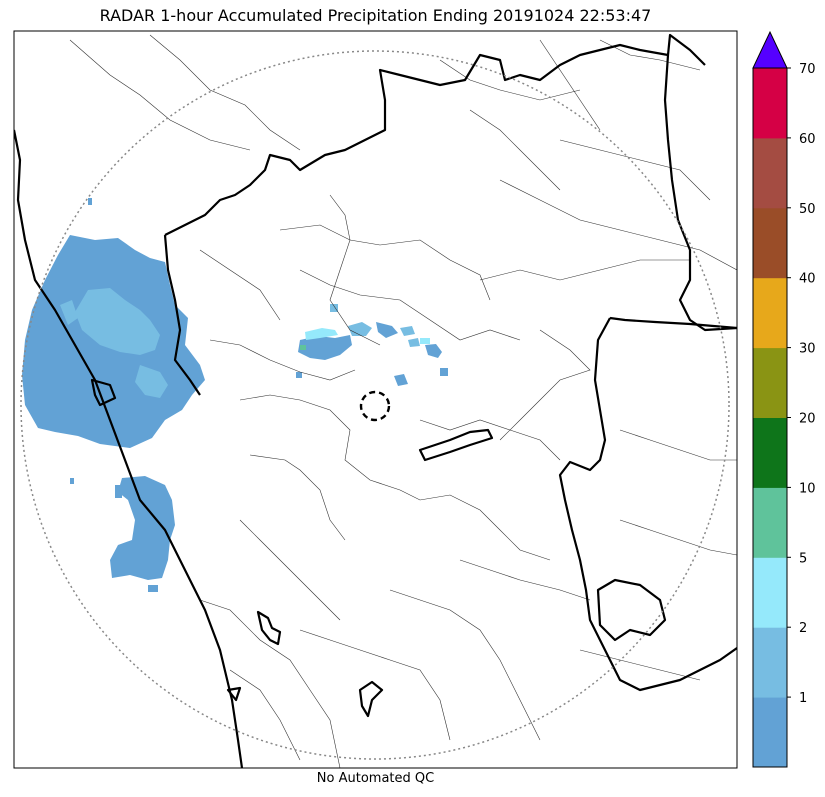 The height and width of the screenshot is (797, 825). I want to click on colorbar-tick-label: 1, so click(803, 698).